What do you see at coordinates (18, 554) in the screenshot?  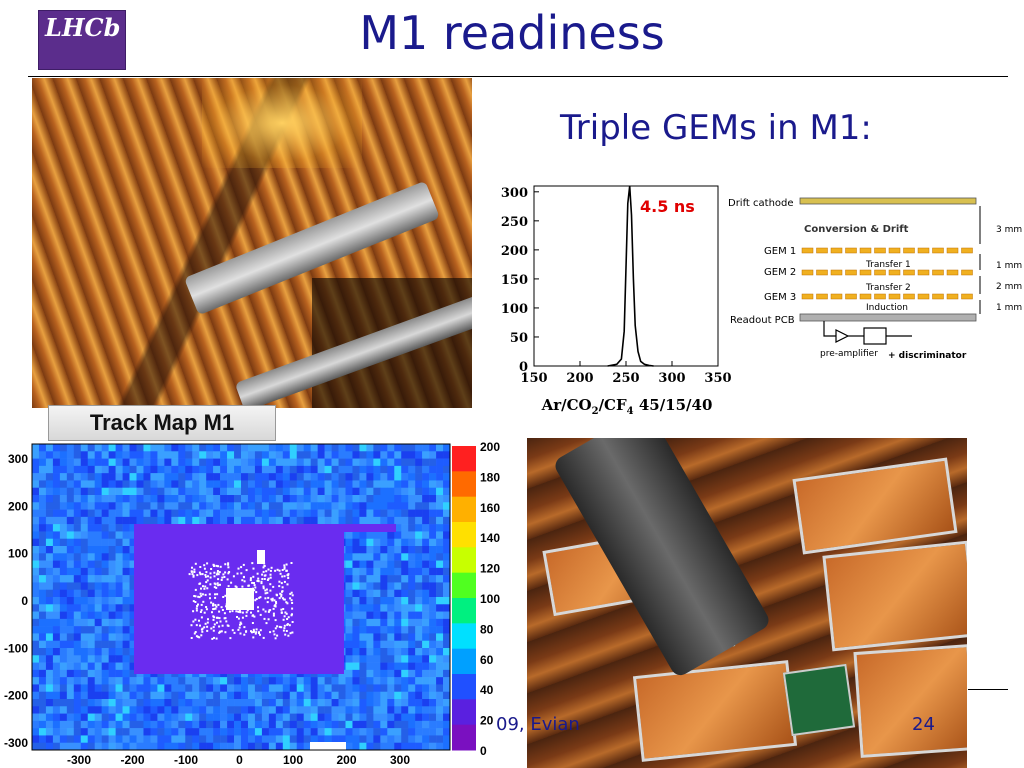 I see `track-map-y-tick-label: 100` at bounding box center [18, 554].